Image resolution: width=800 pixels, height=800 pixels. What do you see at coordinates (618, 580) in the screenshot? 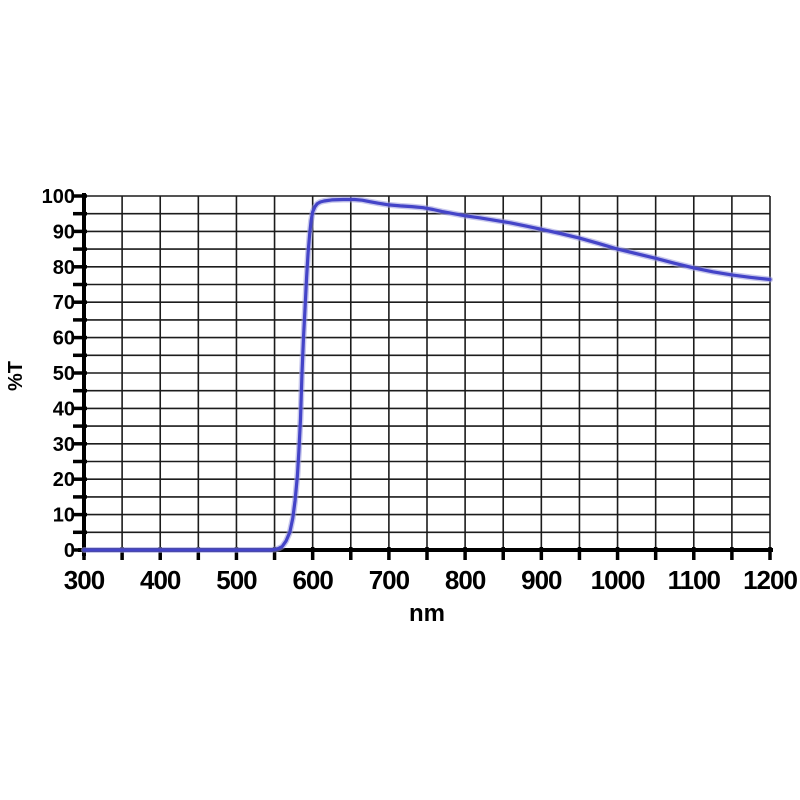
I see `x-tick-label: 1000` at bounding box center [618, 580].